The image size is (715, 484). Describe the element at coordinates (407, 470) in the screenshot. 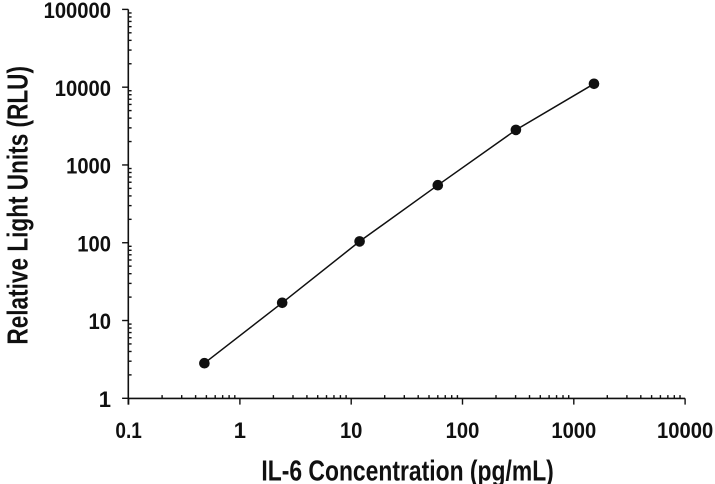

I see `svg-text: IL-6 Concentration (pg/mL)` at that location.